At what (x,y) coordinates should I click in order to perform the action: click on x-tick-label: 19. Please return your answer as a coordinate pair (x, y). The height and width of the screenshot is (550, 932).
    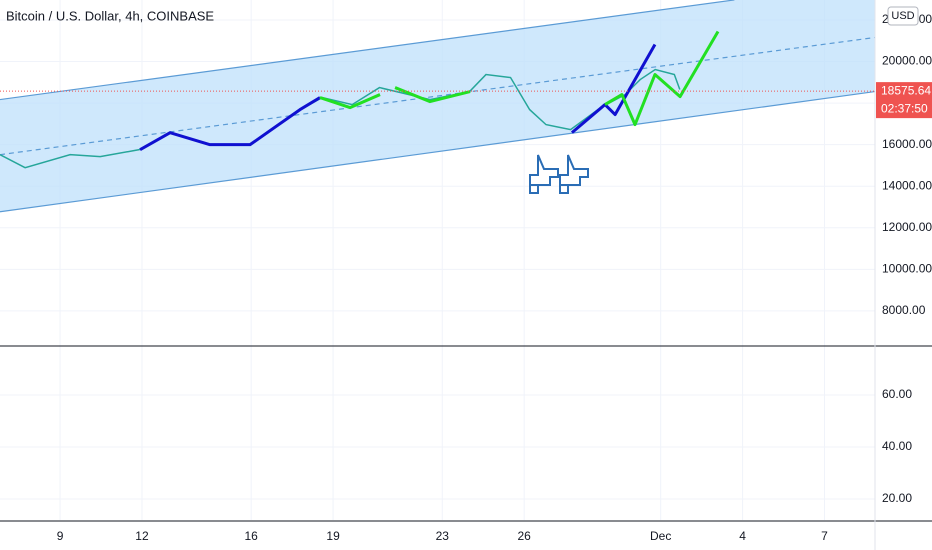
    Looking at the image, I should click on (333, 536).